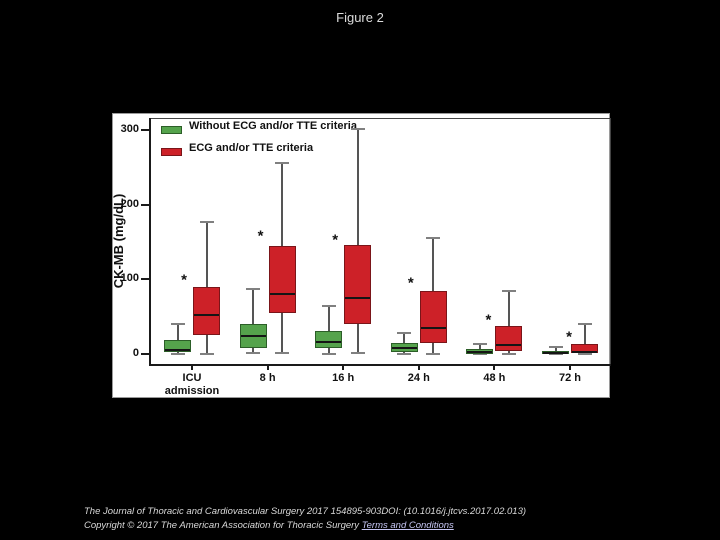 This screenshot has height=540, width=720. What do you see at coordinates (380, 365) in the screenshot?
I see `plot-frame-bottom` at bounding box center [380, 365].